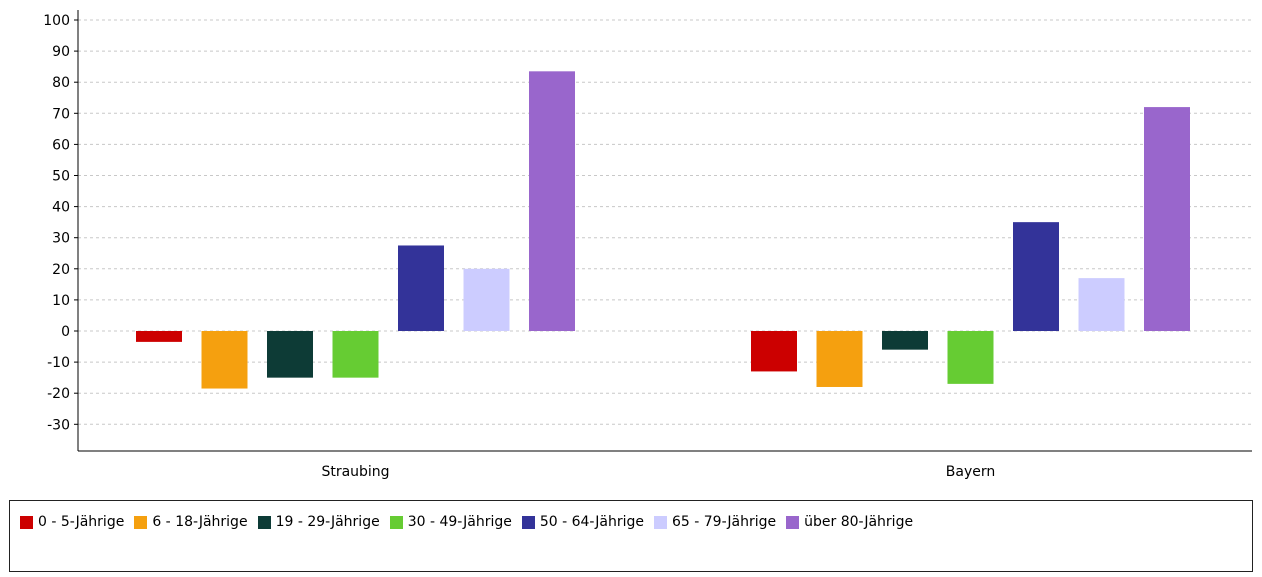  Describe the element at coordinates (200, 522) in the screenshot. I see `legend-label: 6 - 18-Jährige` at that location.